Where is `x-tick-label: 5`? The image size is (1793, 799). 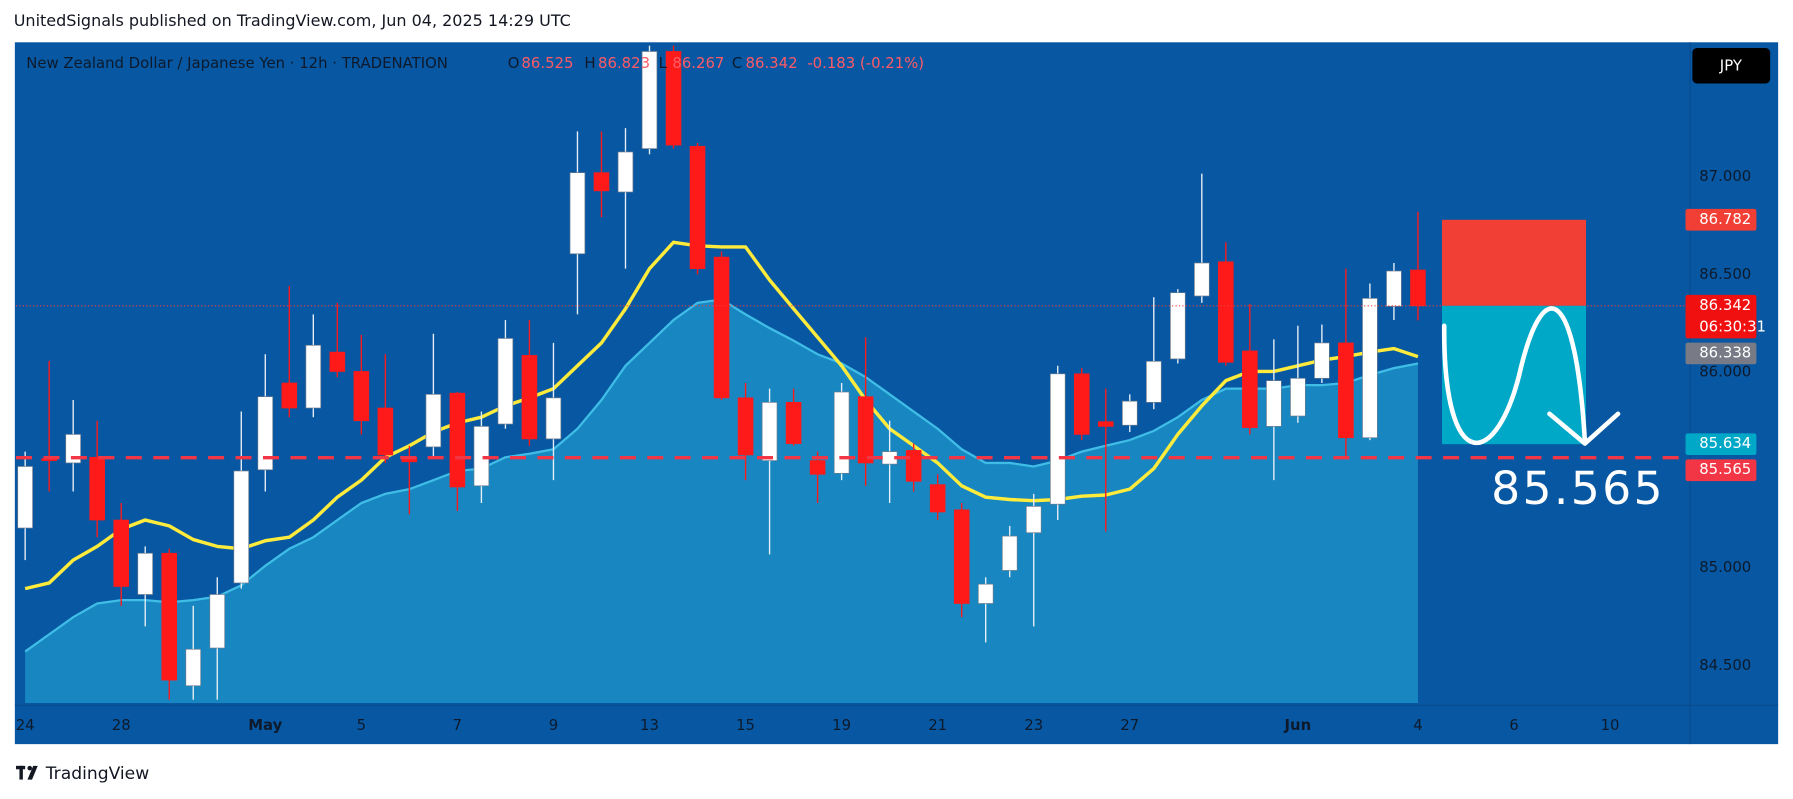 x-tick-label: 5 is located at coordinates (361, 725).